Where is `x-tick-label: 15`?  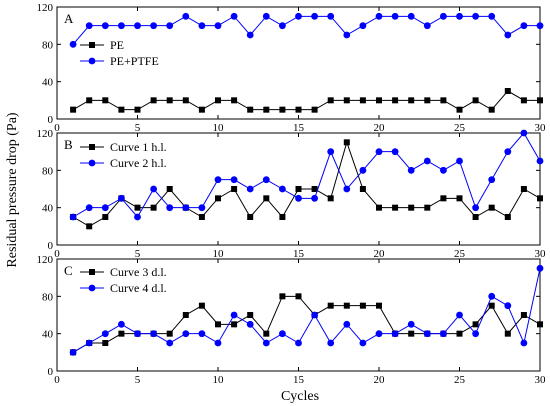
x-tick-label: 15 is located at coordinates (299, 128).